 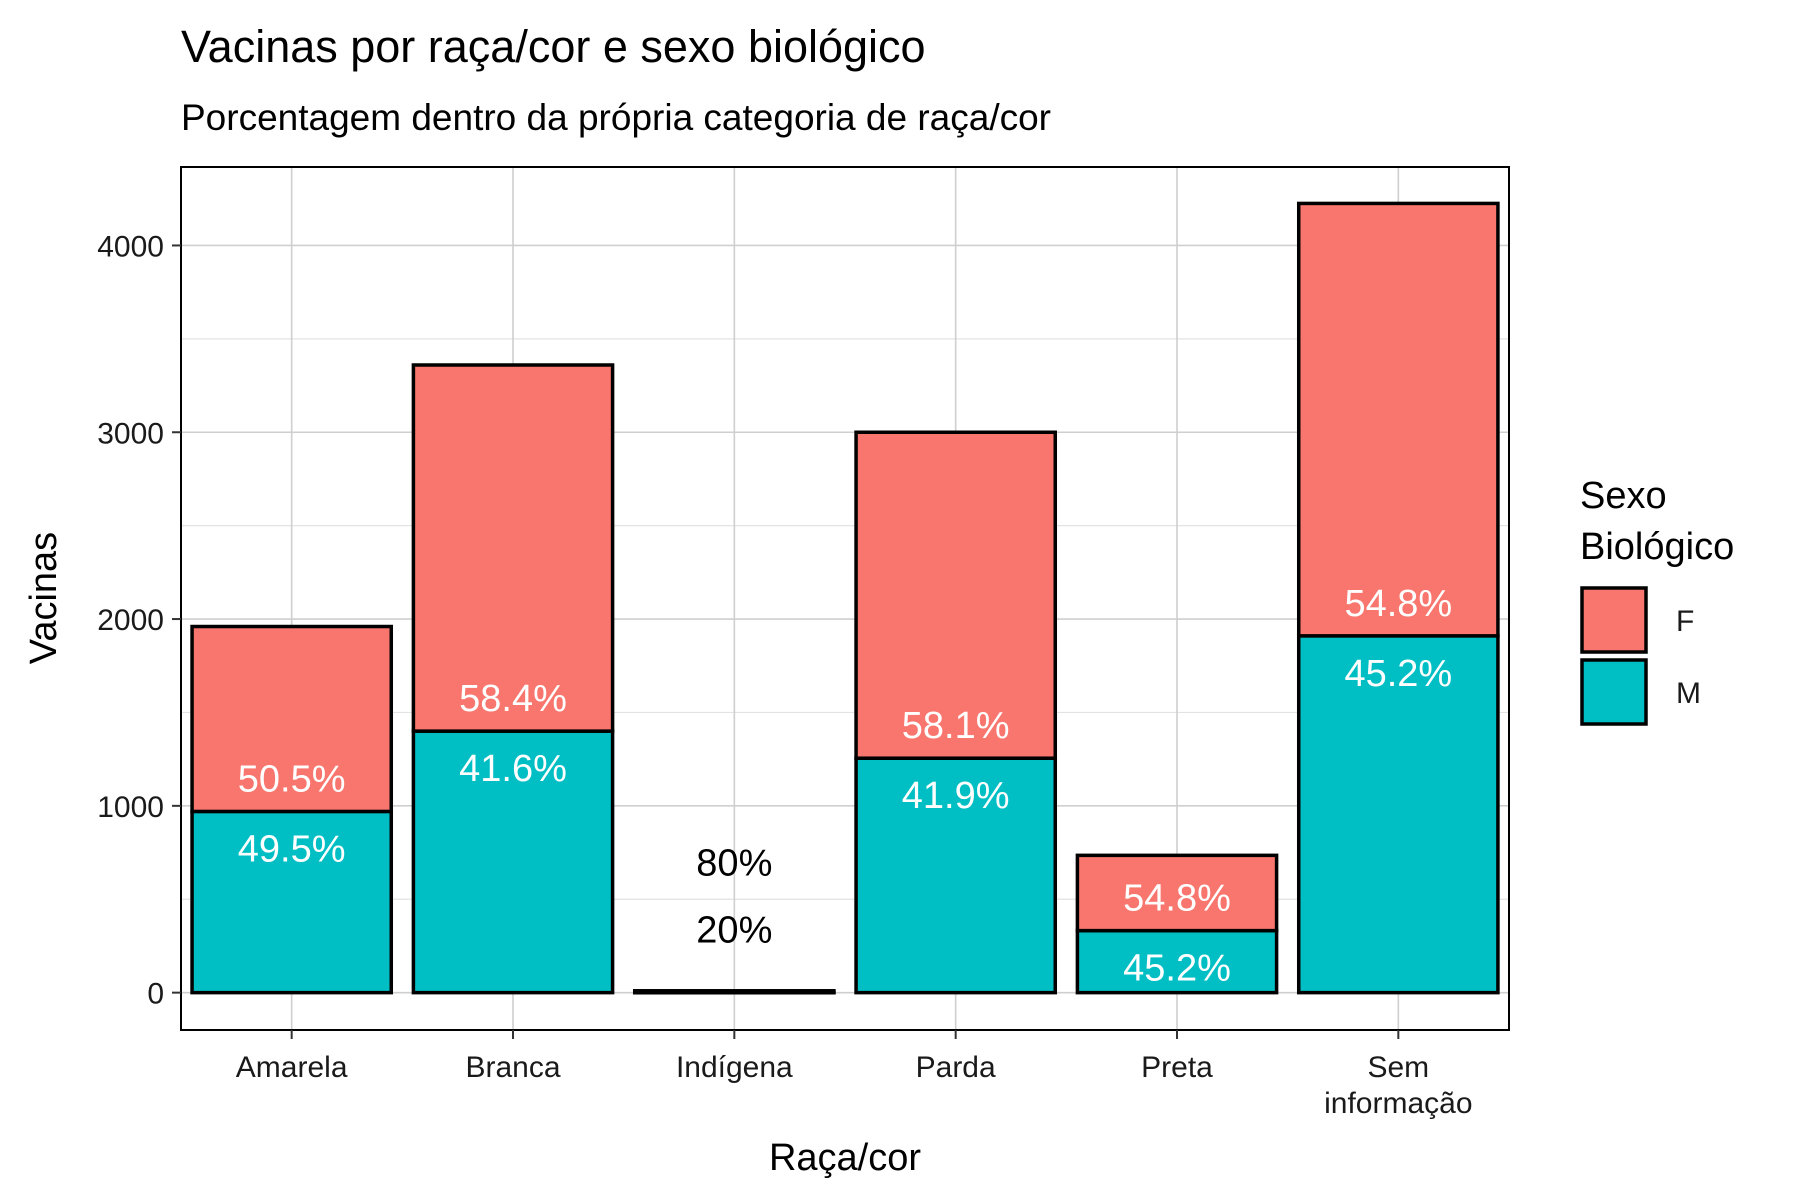 What do you see at coordinates (1685, 621) in the screenshot?
I see `legend-label: F` at bounding box center [1685, 621].